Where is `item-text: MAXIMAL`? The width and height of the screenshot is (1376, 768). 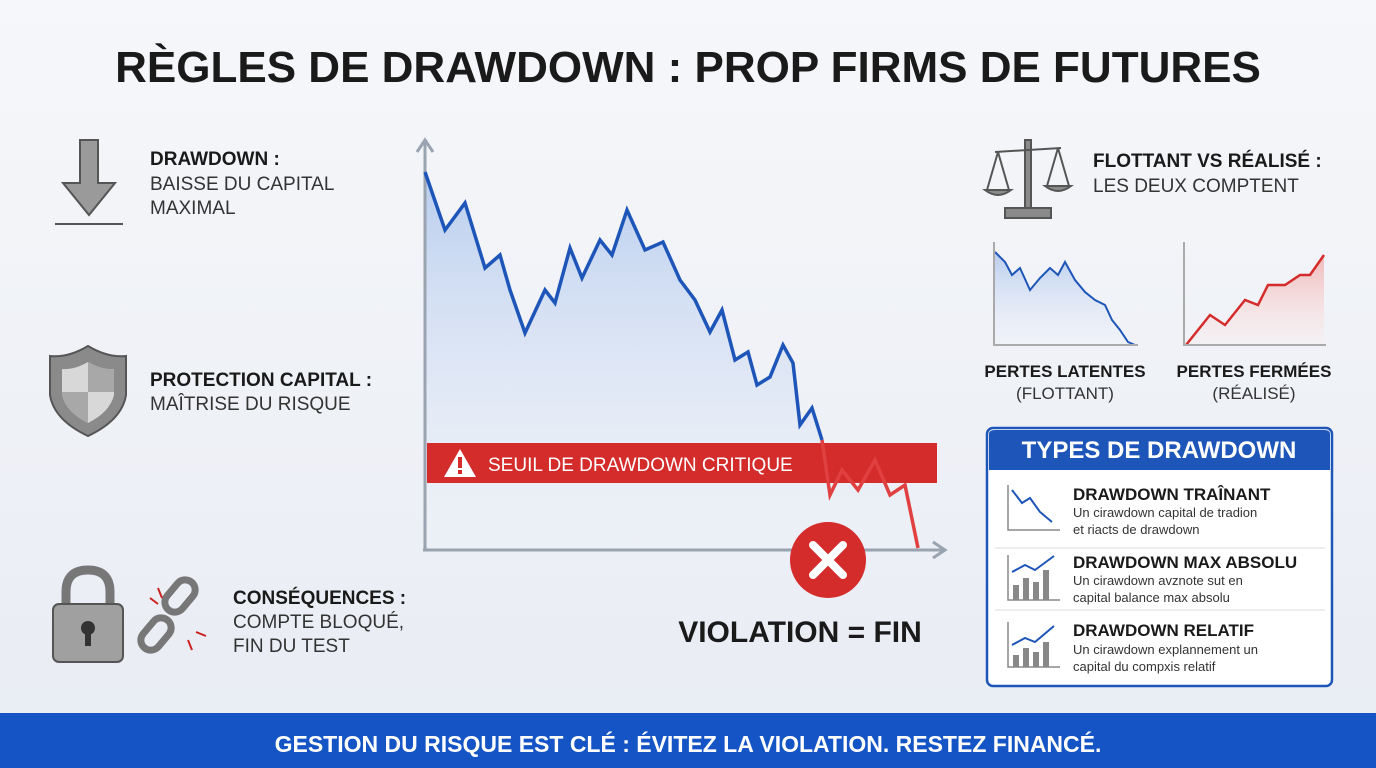
item-text: MAXIMAL is located at coordinates (193, 208).